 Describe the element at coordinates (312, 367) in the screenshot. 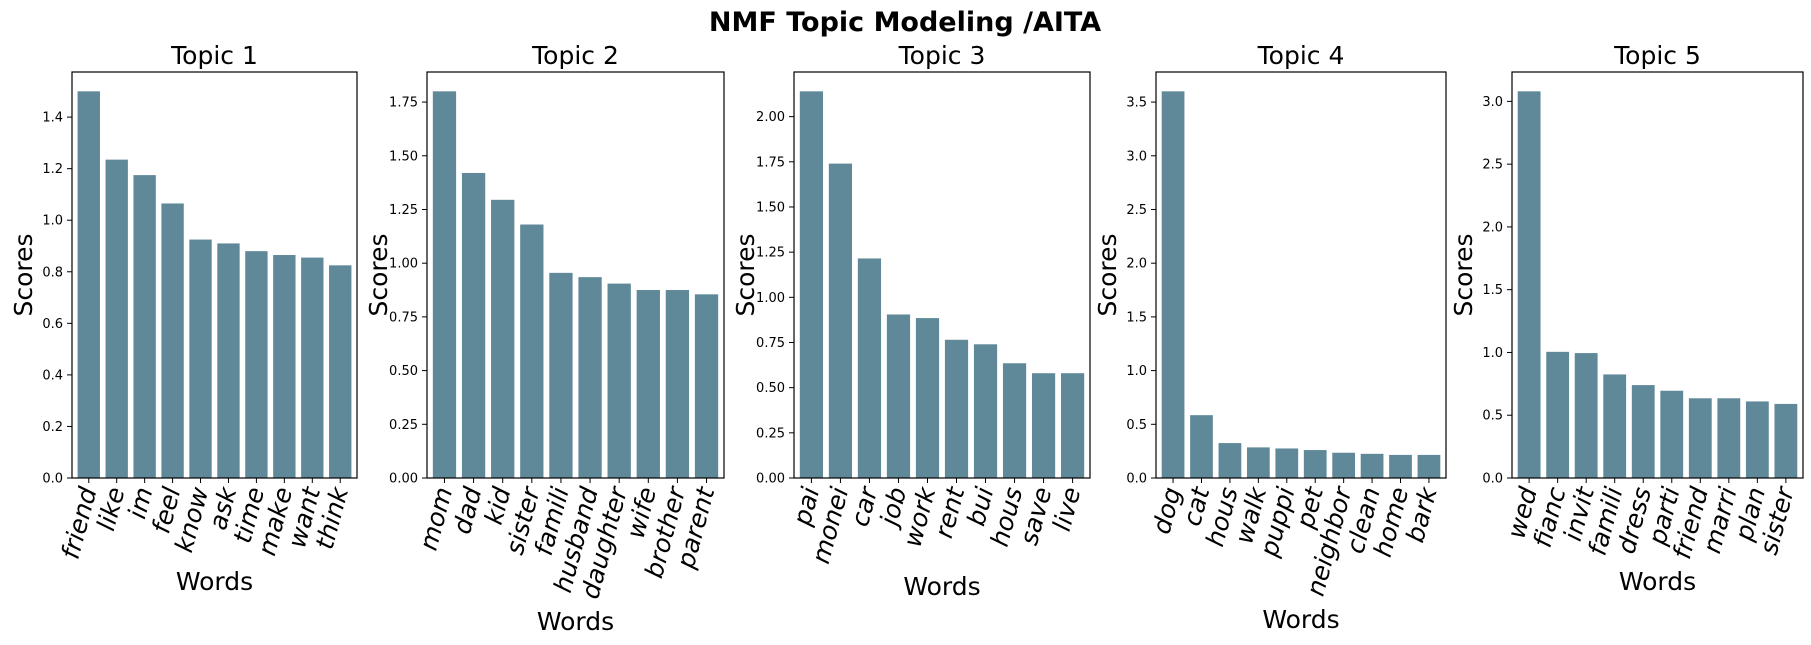

I see `bar-want` at that location.